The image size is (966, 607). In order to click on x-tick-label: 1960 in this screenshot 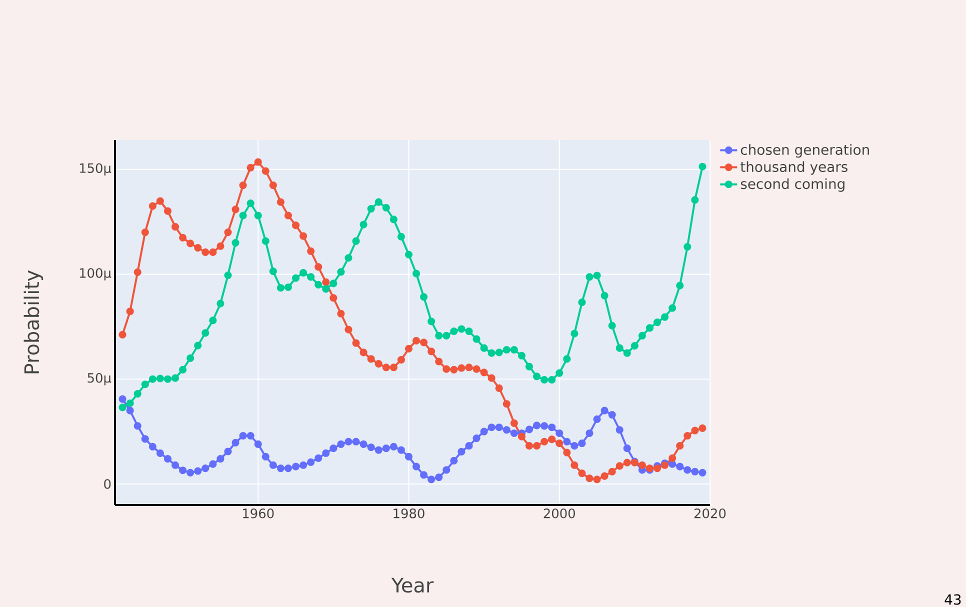, I will do `click(258, 513)`.